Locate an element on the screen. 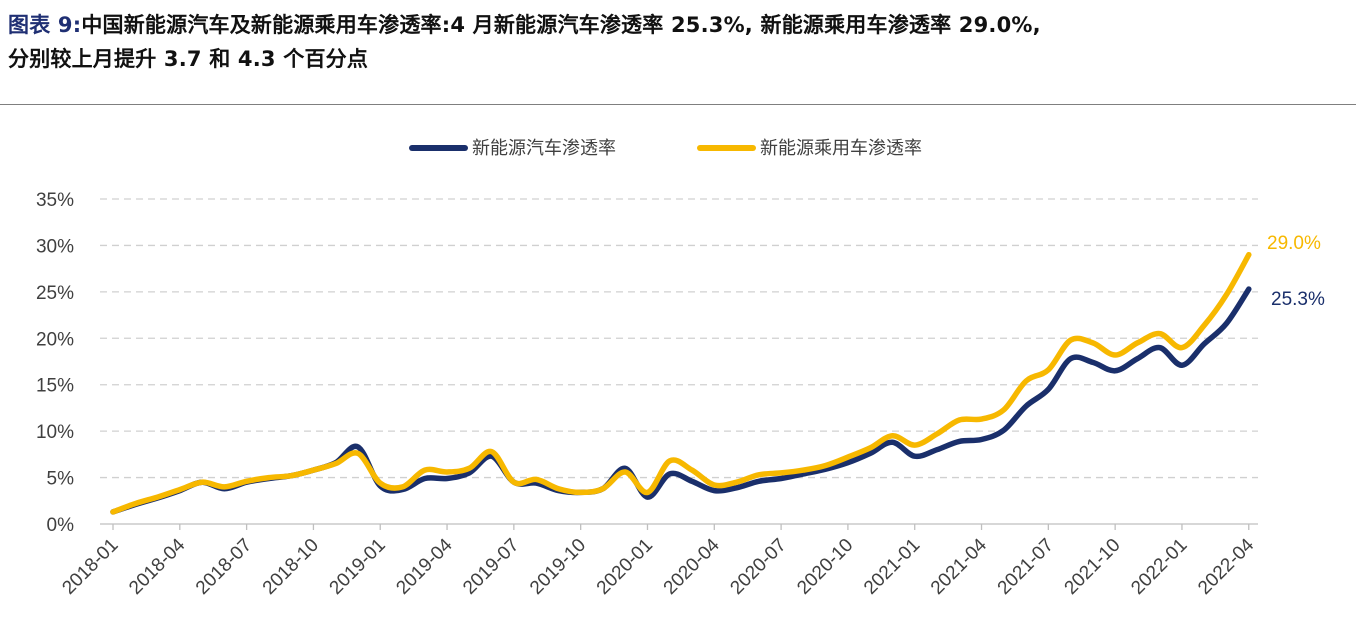 The width and height of the screenshot is (1356, 629). y-tick-label: 35% is located at coordinates (55, 200).